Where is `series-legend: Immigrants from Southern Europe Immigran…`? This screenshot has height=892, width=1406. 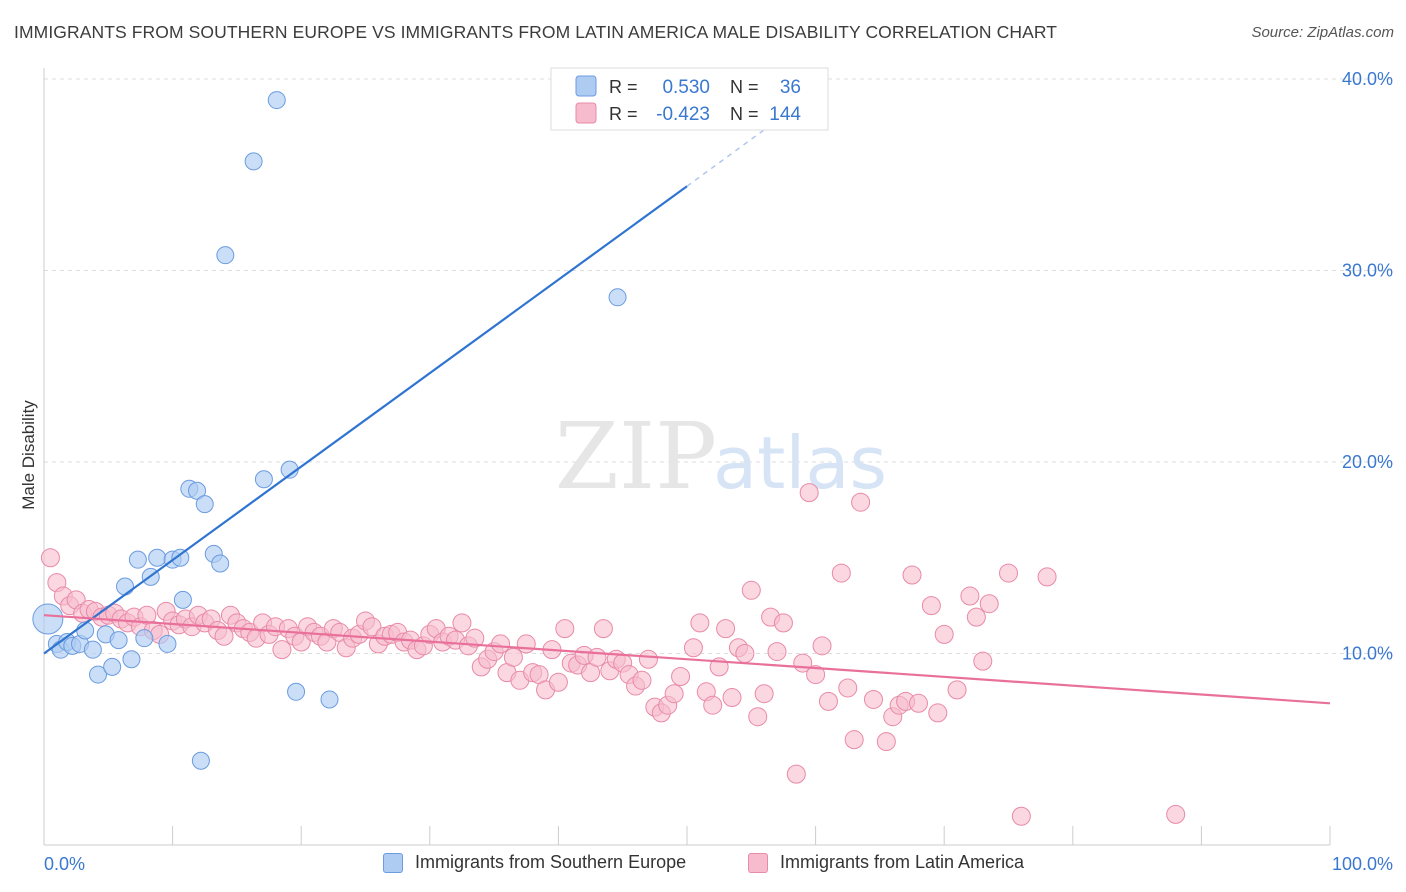 series-legend: Immigrants from Southern Europe Immigran… is located at coordinates (703, 865).